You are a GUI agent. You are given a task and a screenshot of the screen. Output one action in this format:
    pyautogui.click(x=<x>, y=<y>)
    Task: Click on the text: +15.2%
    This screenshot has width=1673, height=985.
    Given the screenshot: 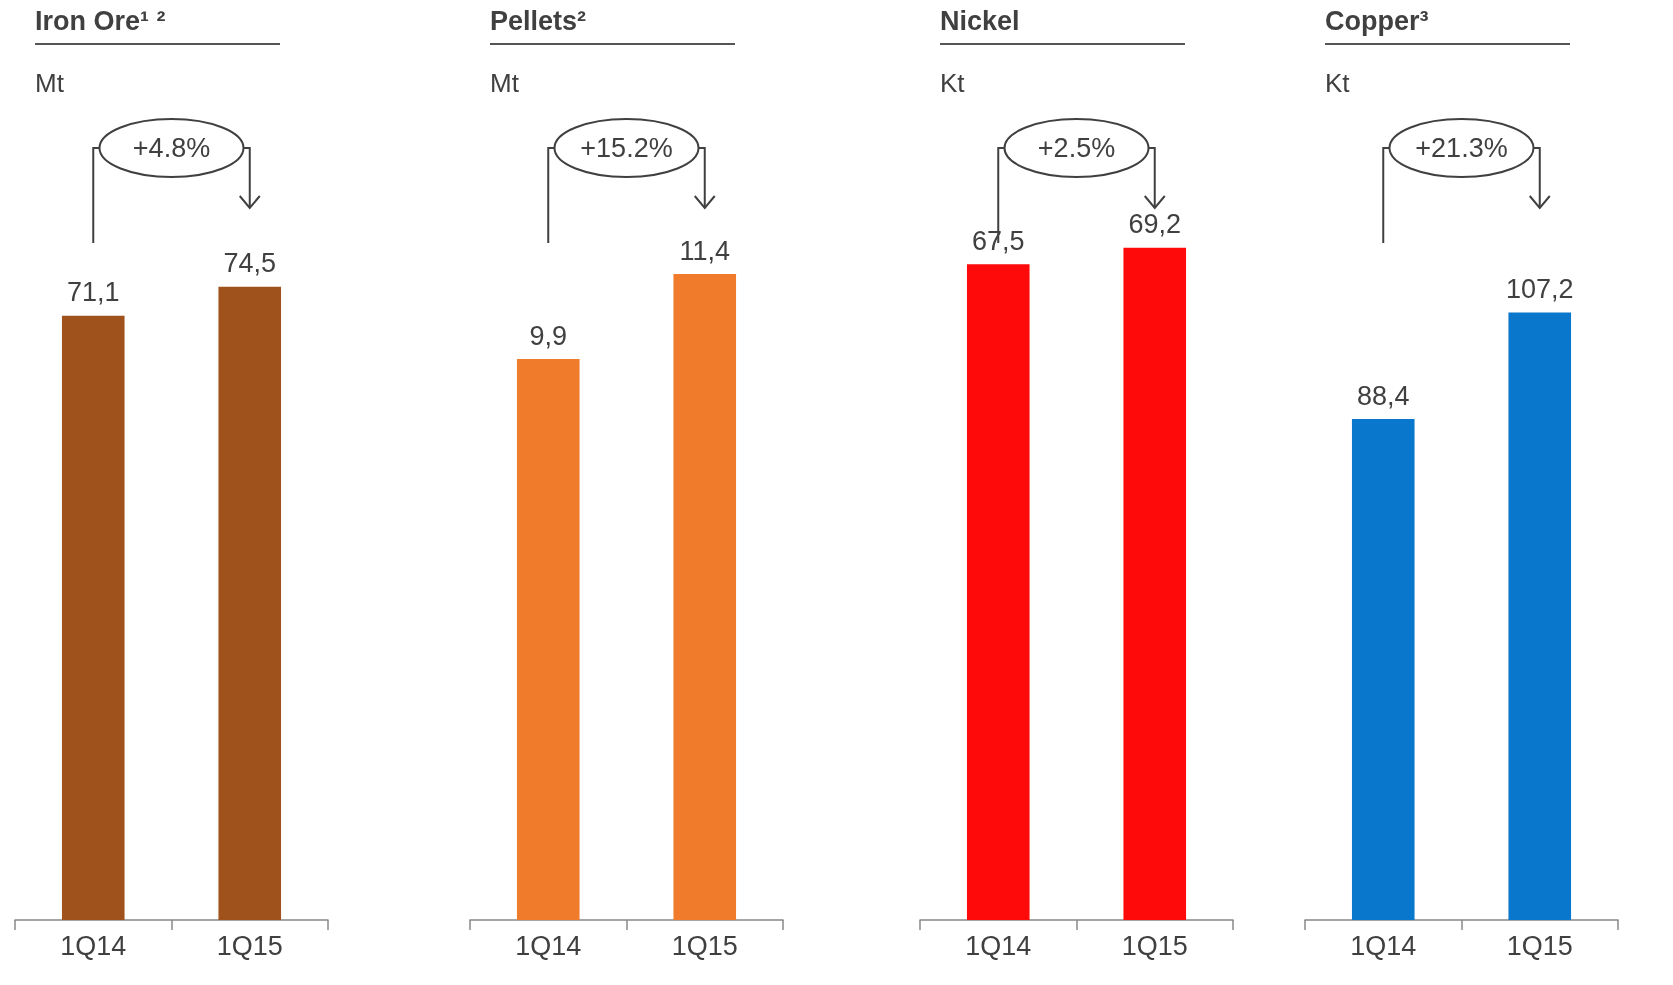 What is the action you would take?
    pyautogui.click(x=626, y=148)
    